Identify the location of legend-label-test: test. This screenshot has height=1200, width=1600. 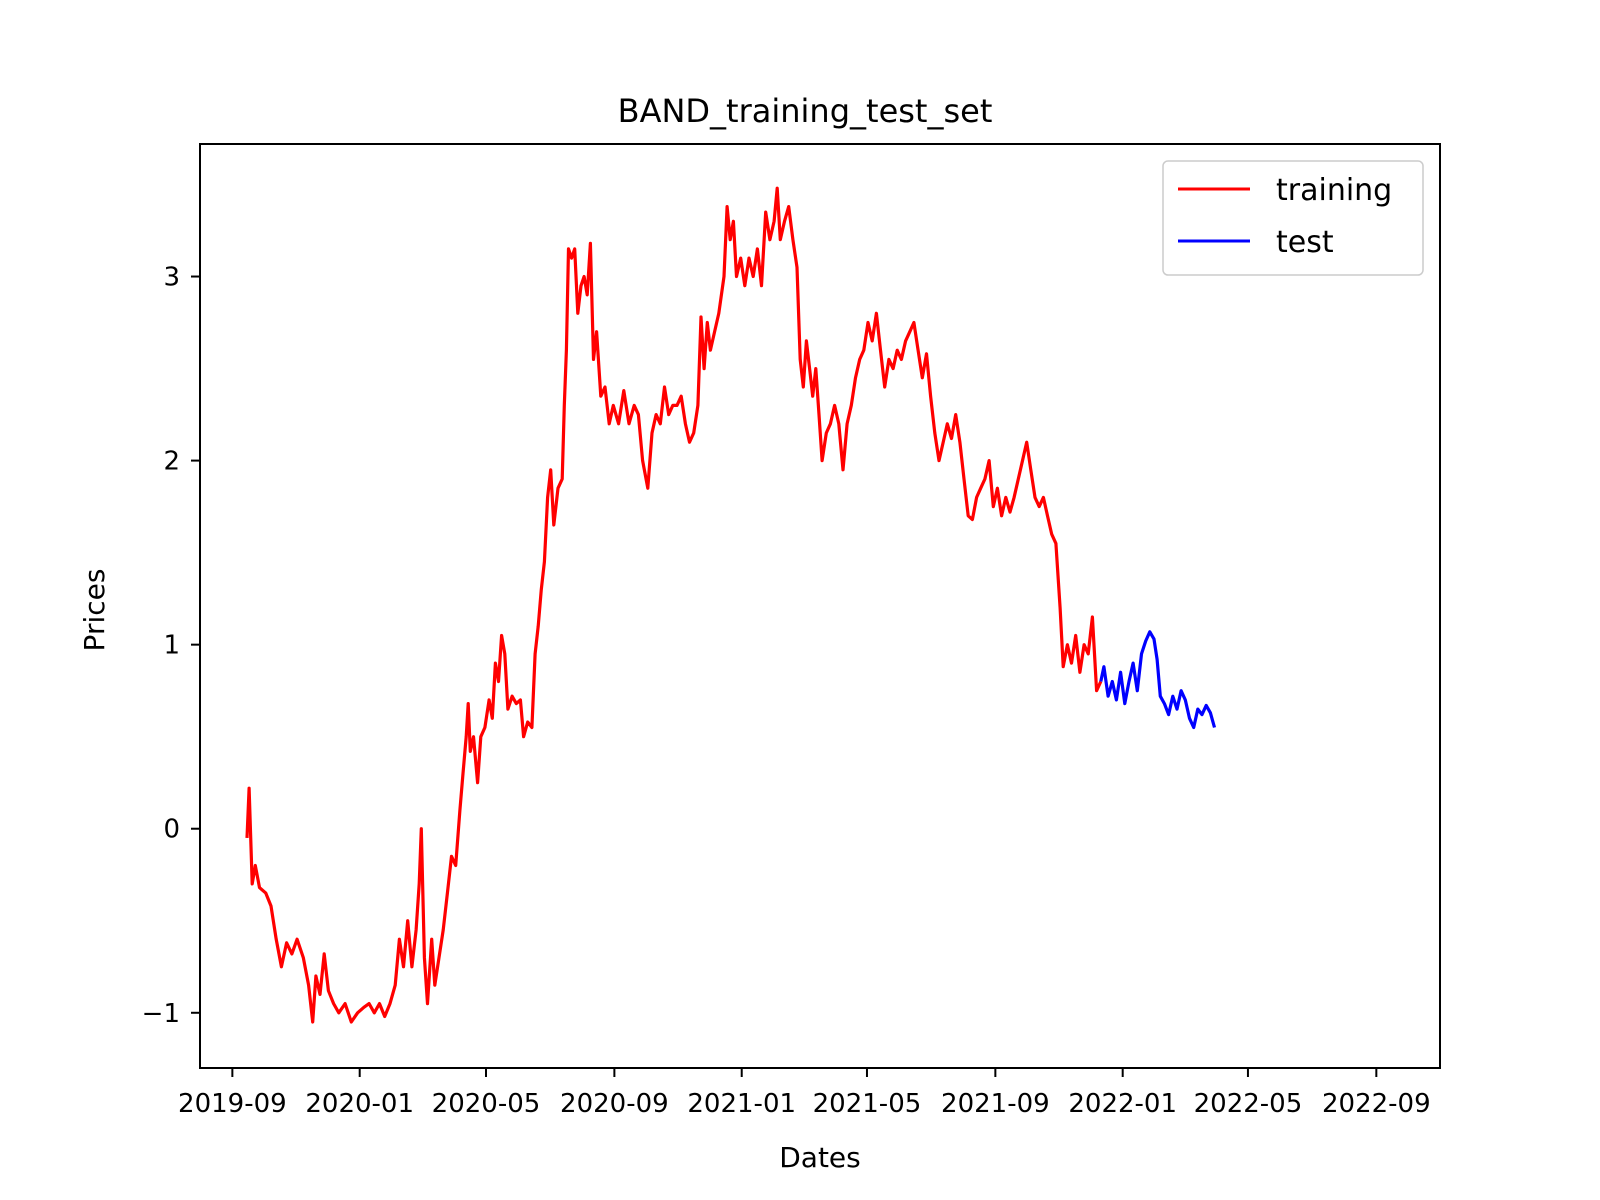
(1305, 242).